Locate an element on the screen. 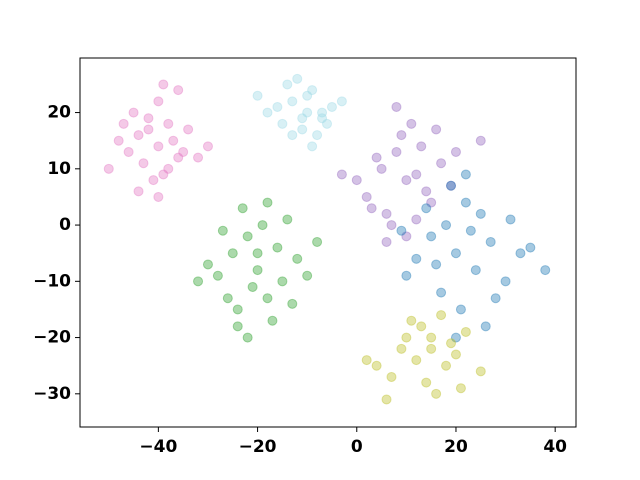 The height and width of the screenshot is (480, 640). y-tick-label: 20 is located at coordinates (59, 113).